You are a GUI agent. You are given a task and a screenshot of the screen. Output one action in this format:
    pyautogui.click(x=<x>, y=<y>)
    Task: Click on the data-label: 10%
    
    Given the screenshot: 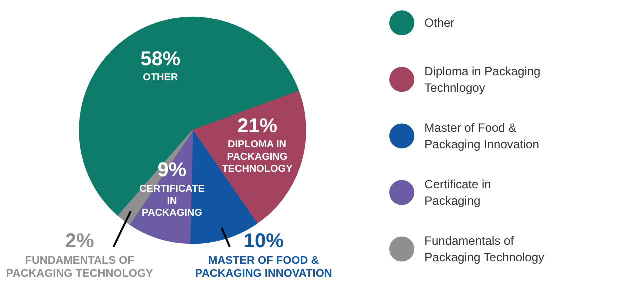 What is the action you would take?
    pyautogui.click(x=264, y=241)
    